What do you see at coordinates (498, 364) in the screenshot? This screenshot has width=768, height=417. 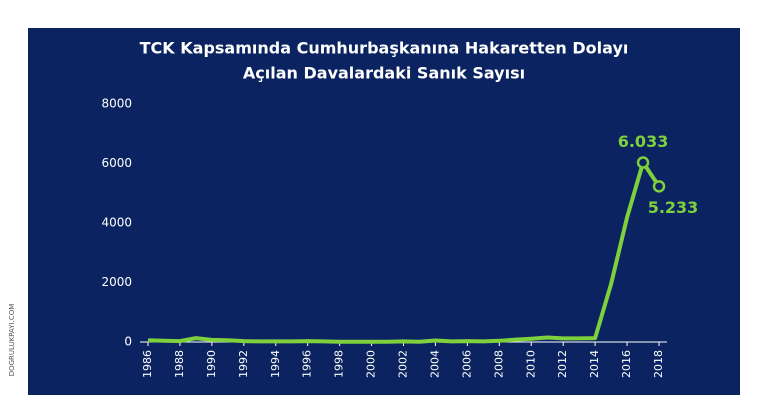 I see `x-tick-label: 2008` at bounding box center [498, 364].